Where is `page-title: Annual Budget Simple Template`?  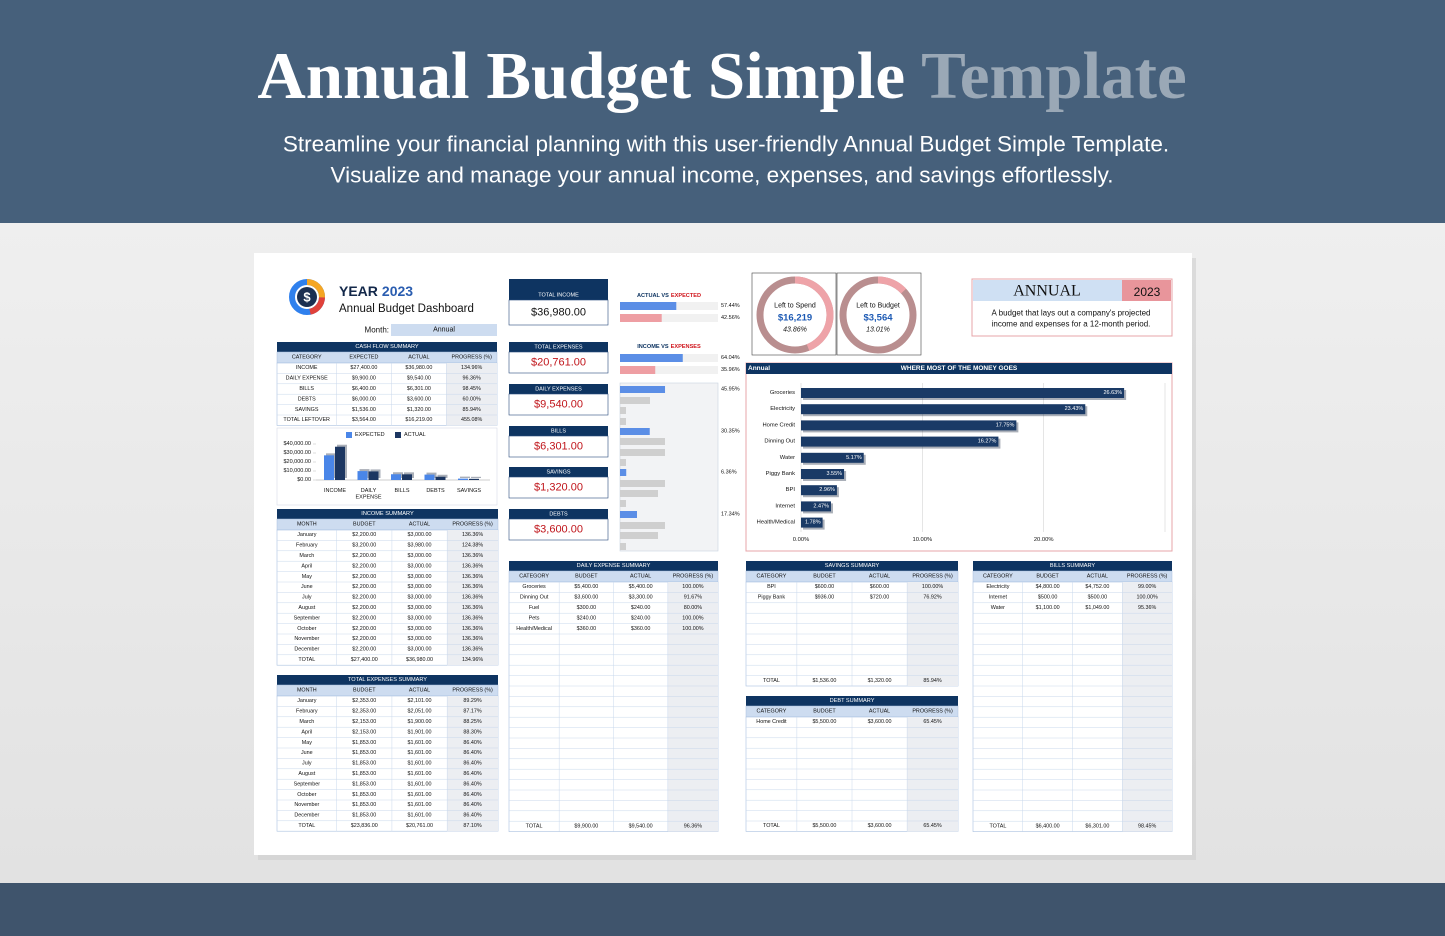
page-title: Annual Budget Simple Template is located at coordinates (721, 76).